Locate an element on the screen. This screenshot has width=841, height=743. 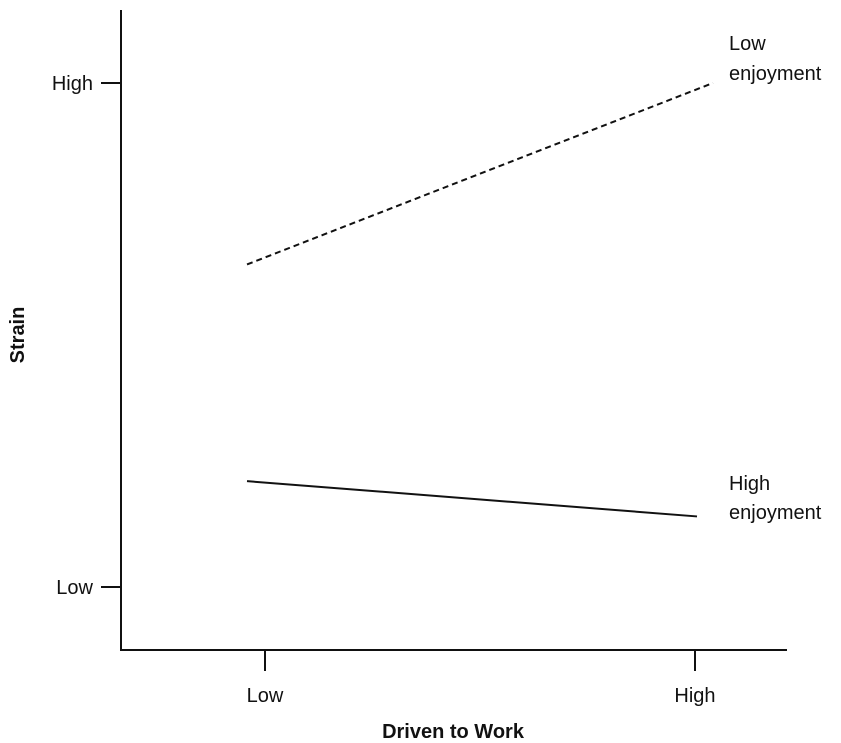
series-label-low-enjoyment-line1: Low is located at coordinates (747, 44).